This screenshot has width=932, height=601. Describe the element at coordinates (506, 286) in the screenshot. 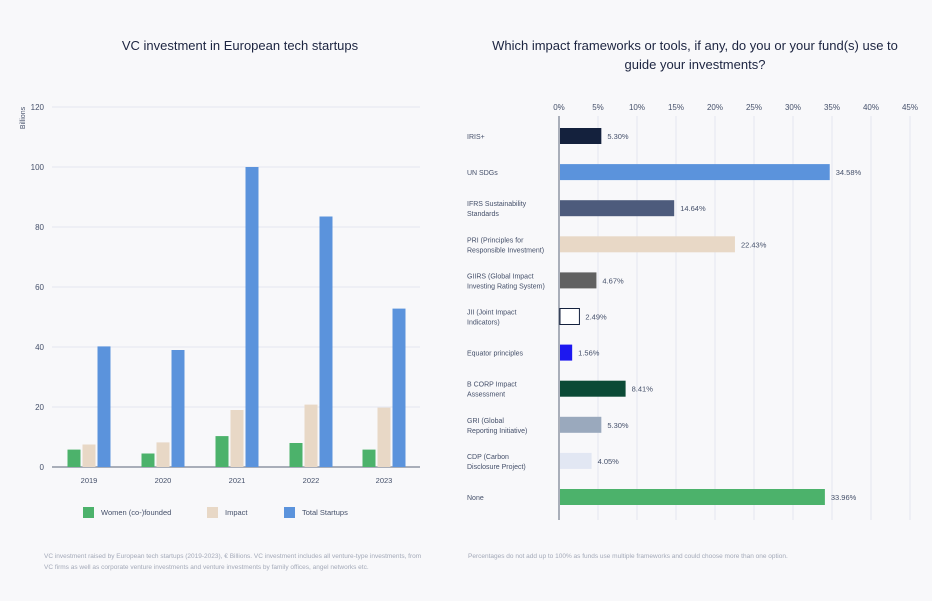

I see `y-category-label: Investing Rating System)` at that location.